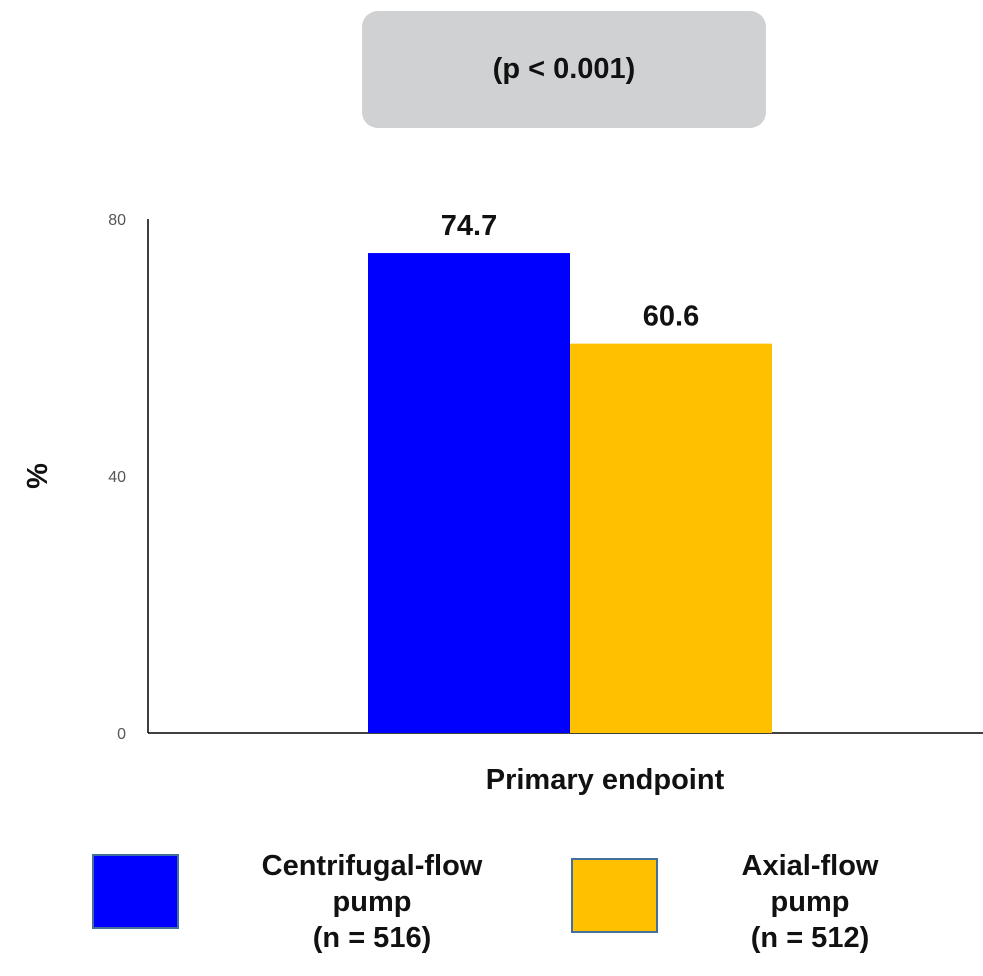 The width and height of the screenshot is (983, 976). What do you see at coordinates (135, 891) in the screenshot?
I see `legend-swatch-centrifugal` at bounding box center [135, 891].